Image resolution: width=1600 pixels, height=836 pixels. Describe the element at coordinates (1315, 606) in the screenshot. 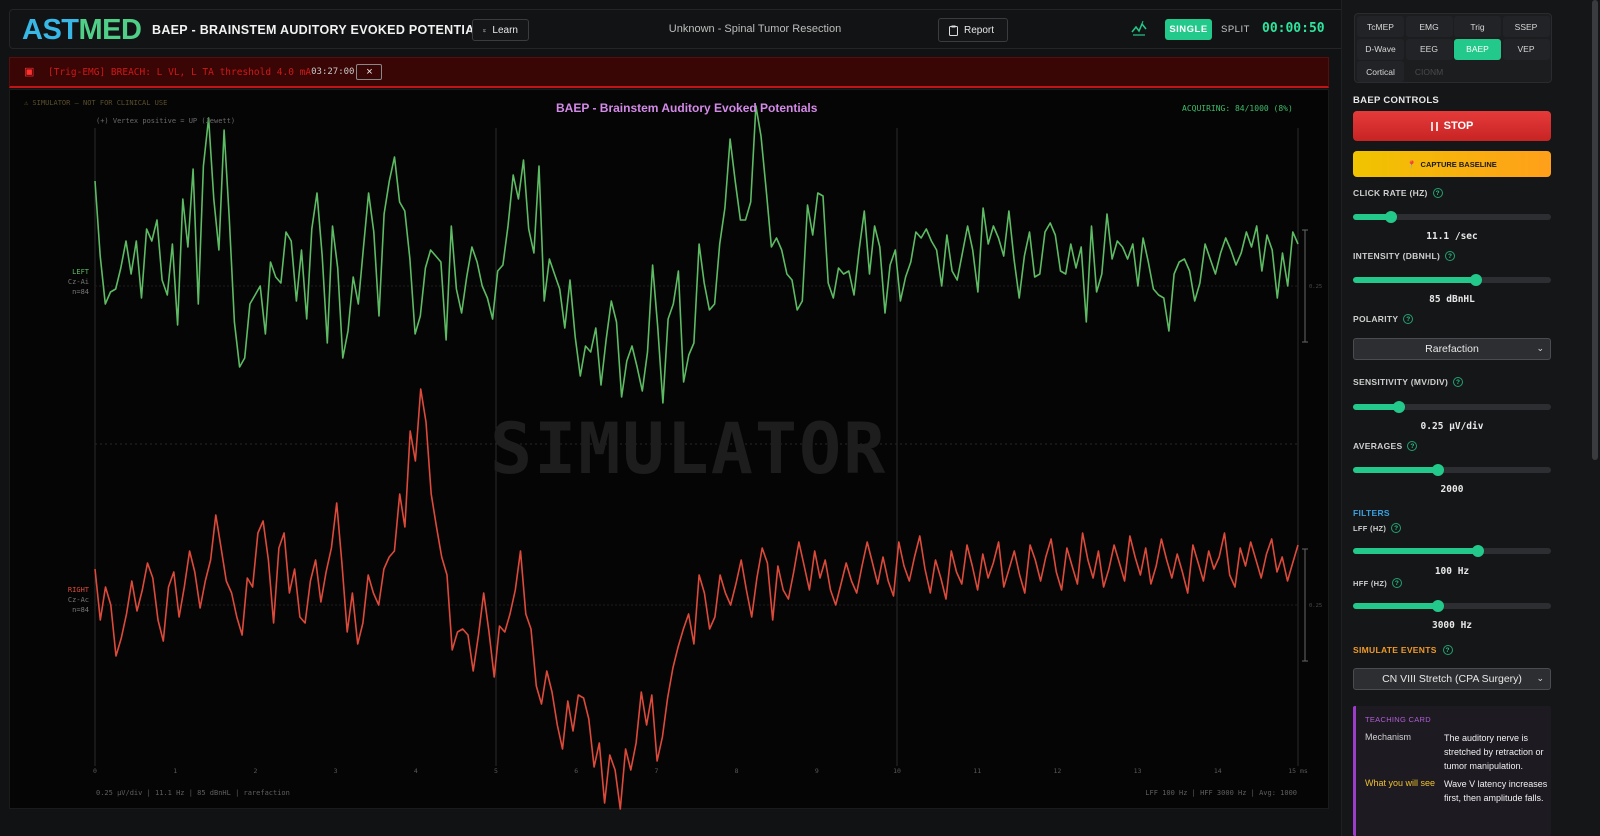

I see `right-scale-label: 0.25` at that location.